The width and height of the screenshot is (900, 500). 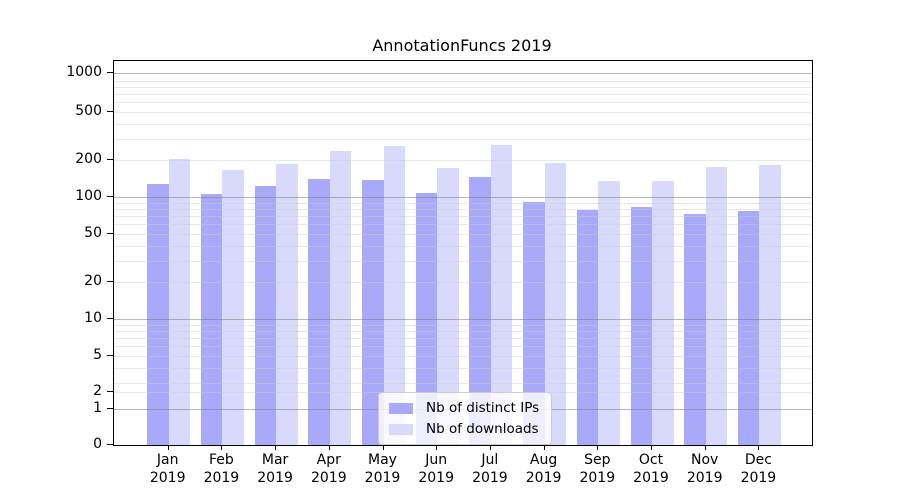 What do you see at coordinates (426, 318) in the screenshot?
I see `bar-ips-jun` at bounding box center [426, 318].